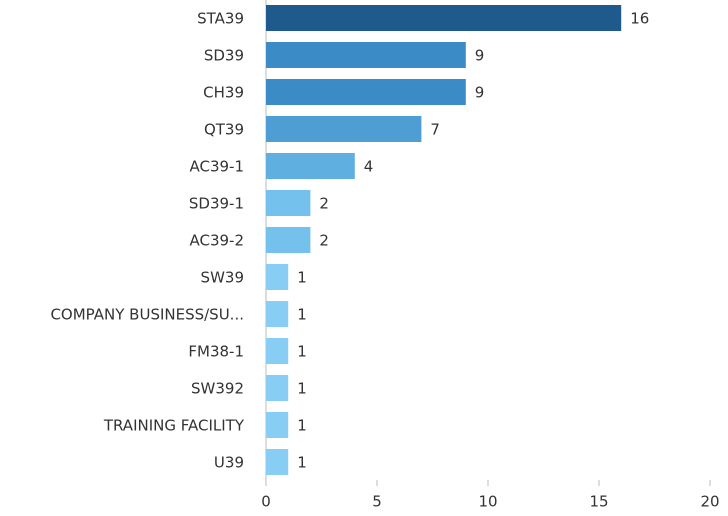 This screenshot has width=728, height=516. What do you see at coordinates (229, 463) in the screenshot?
I see `y-tick-label: U39` at bounding box center [229, 463].